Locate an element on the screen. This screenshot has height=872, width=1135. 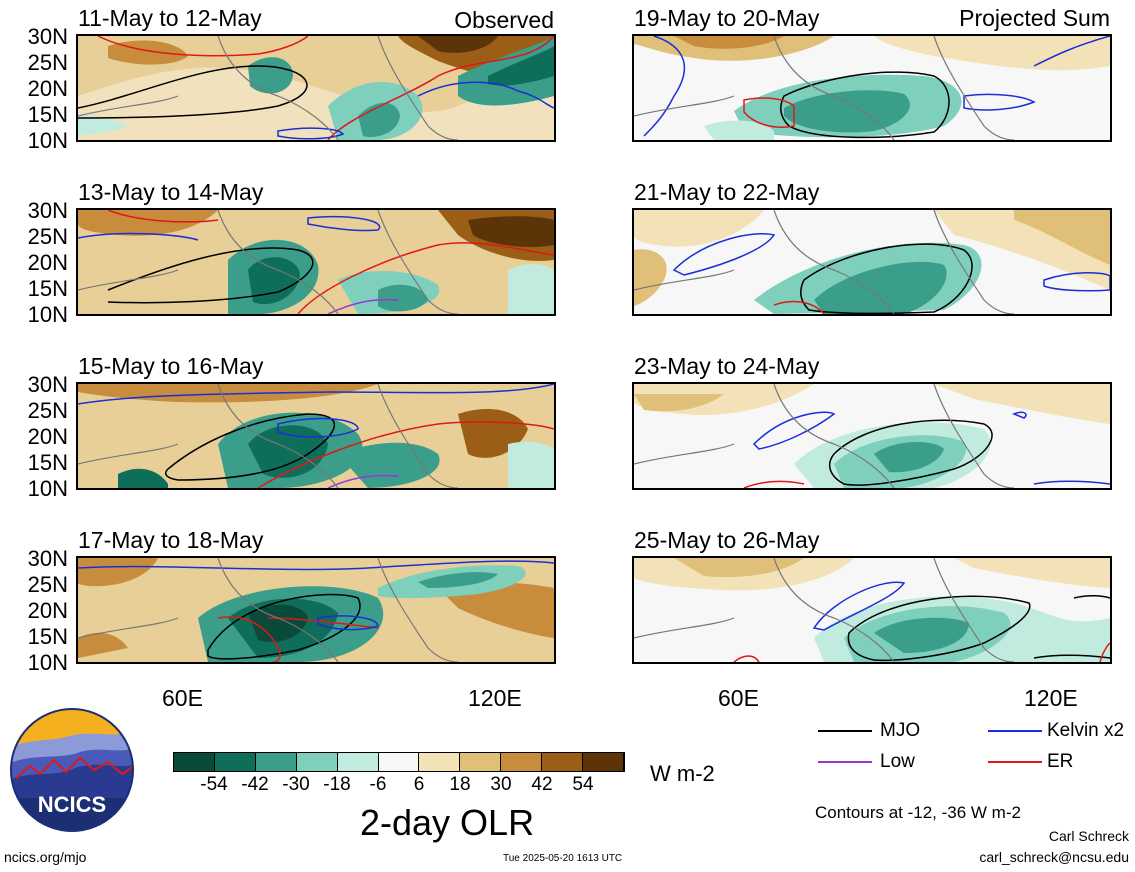
colorbar-tick: 30 is located at coordinates (501, 784).